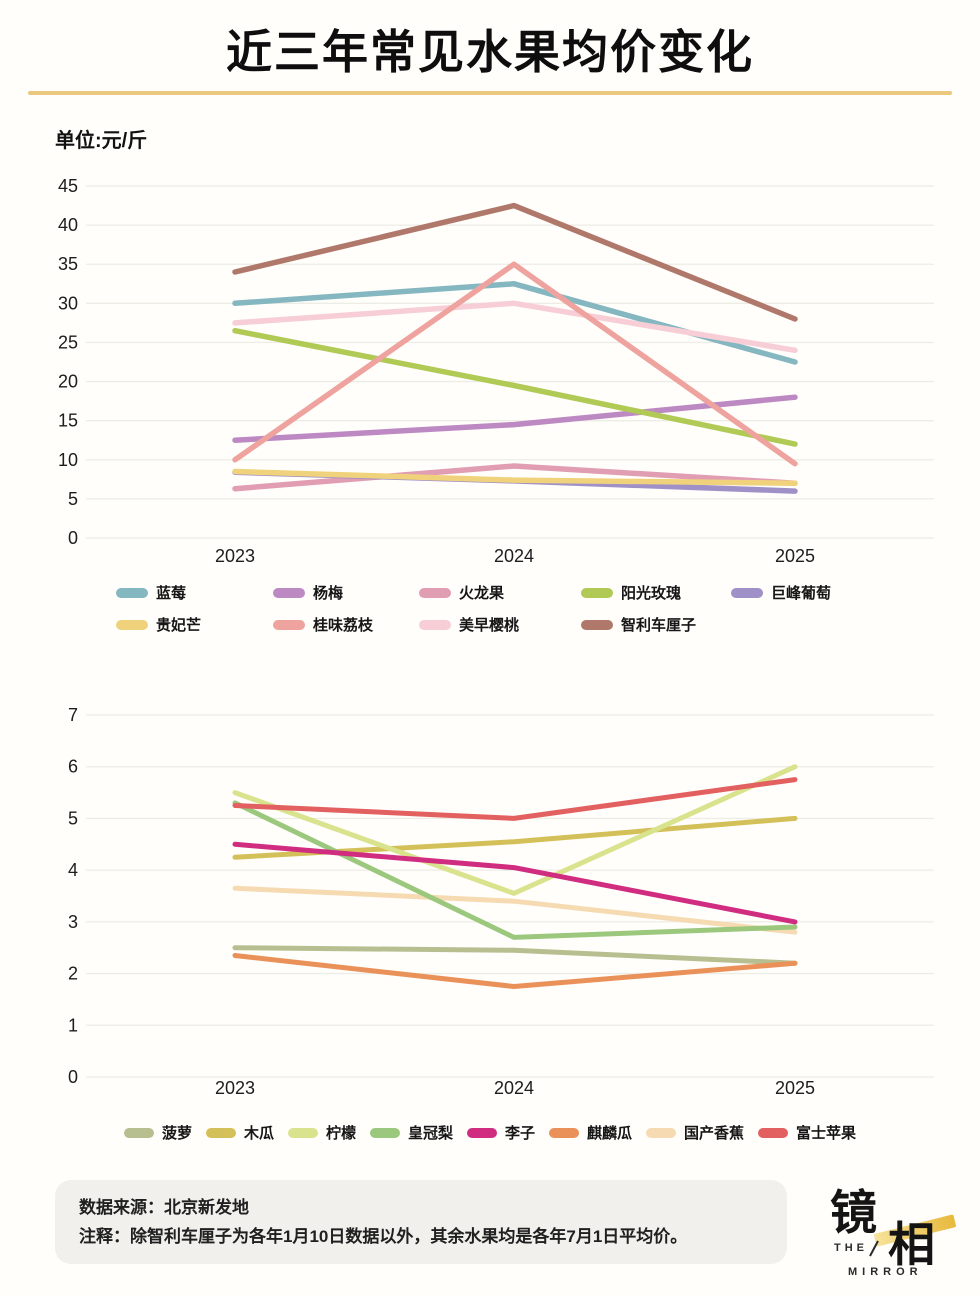  I want to click on legend-item-智利车厘子: 智利车厘子, so click(656, 624).